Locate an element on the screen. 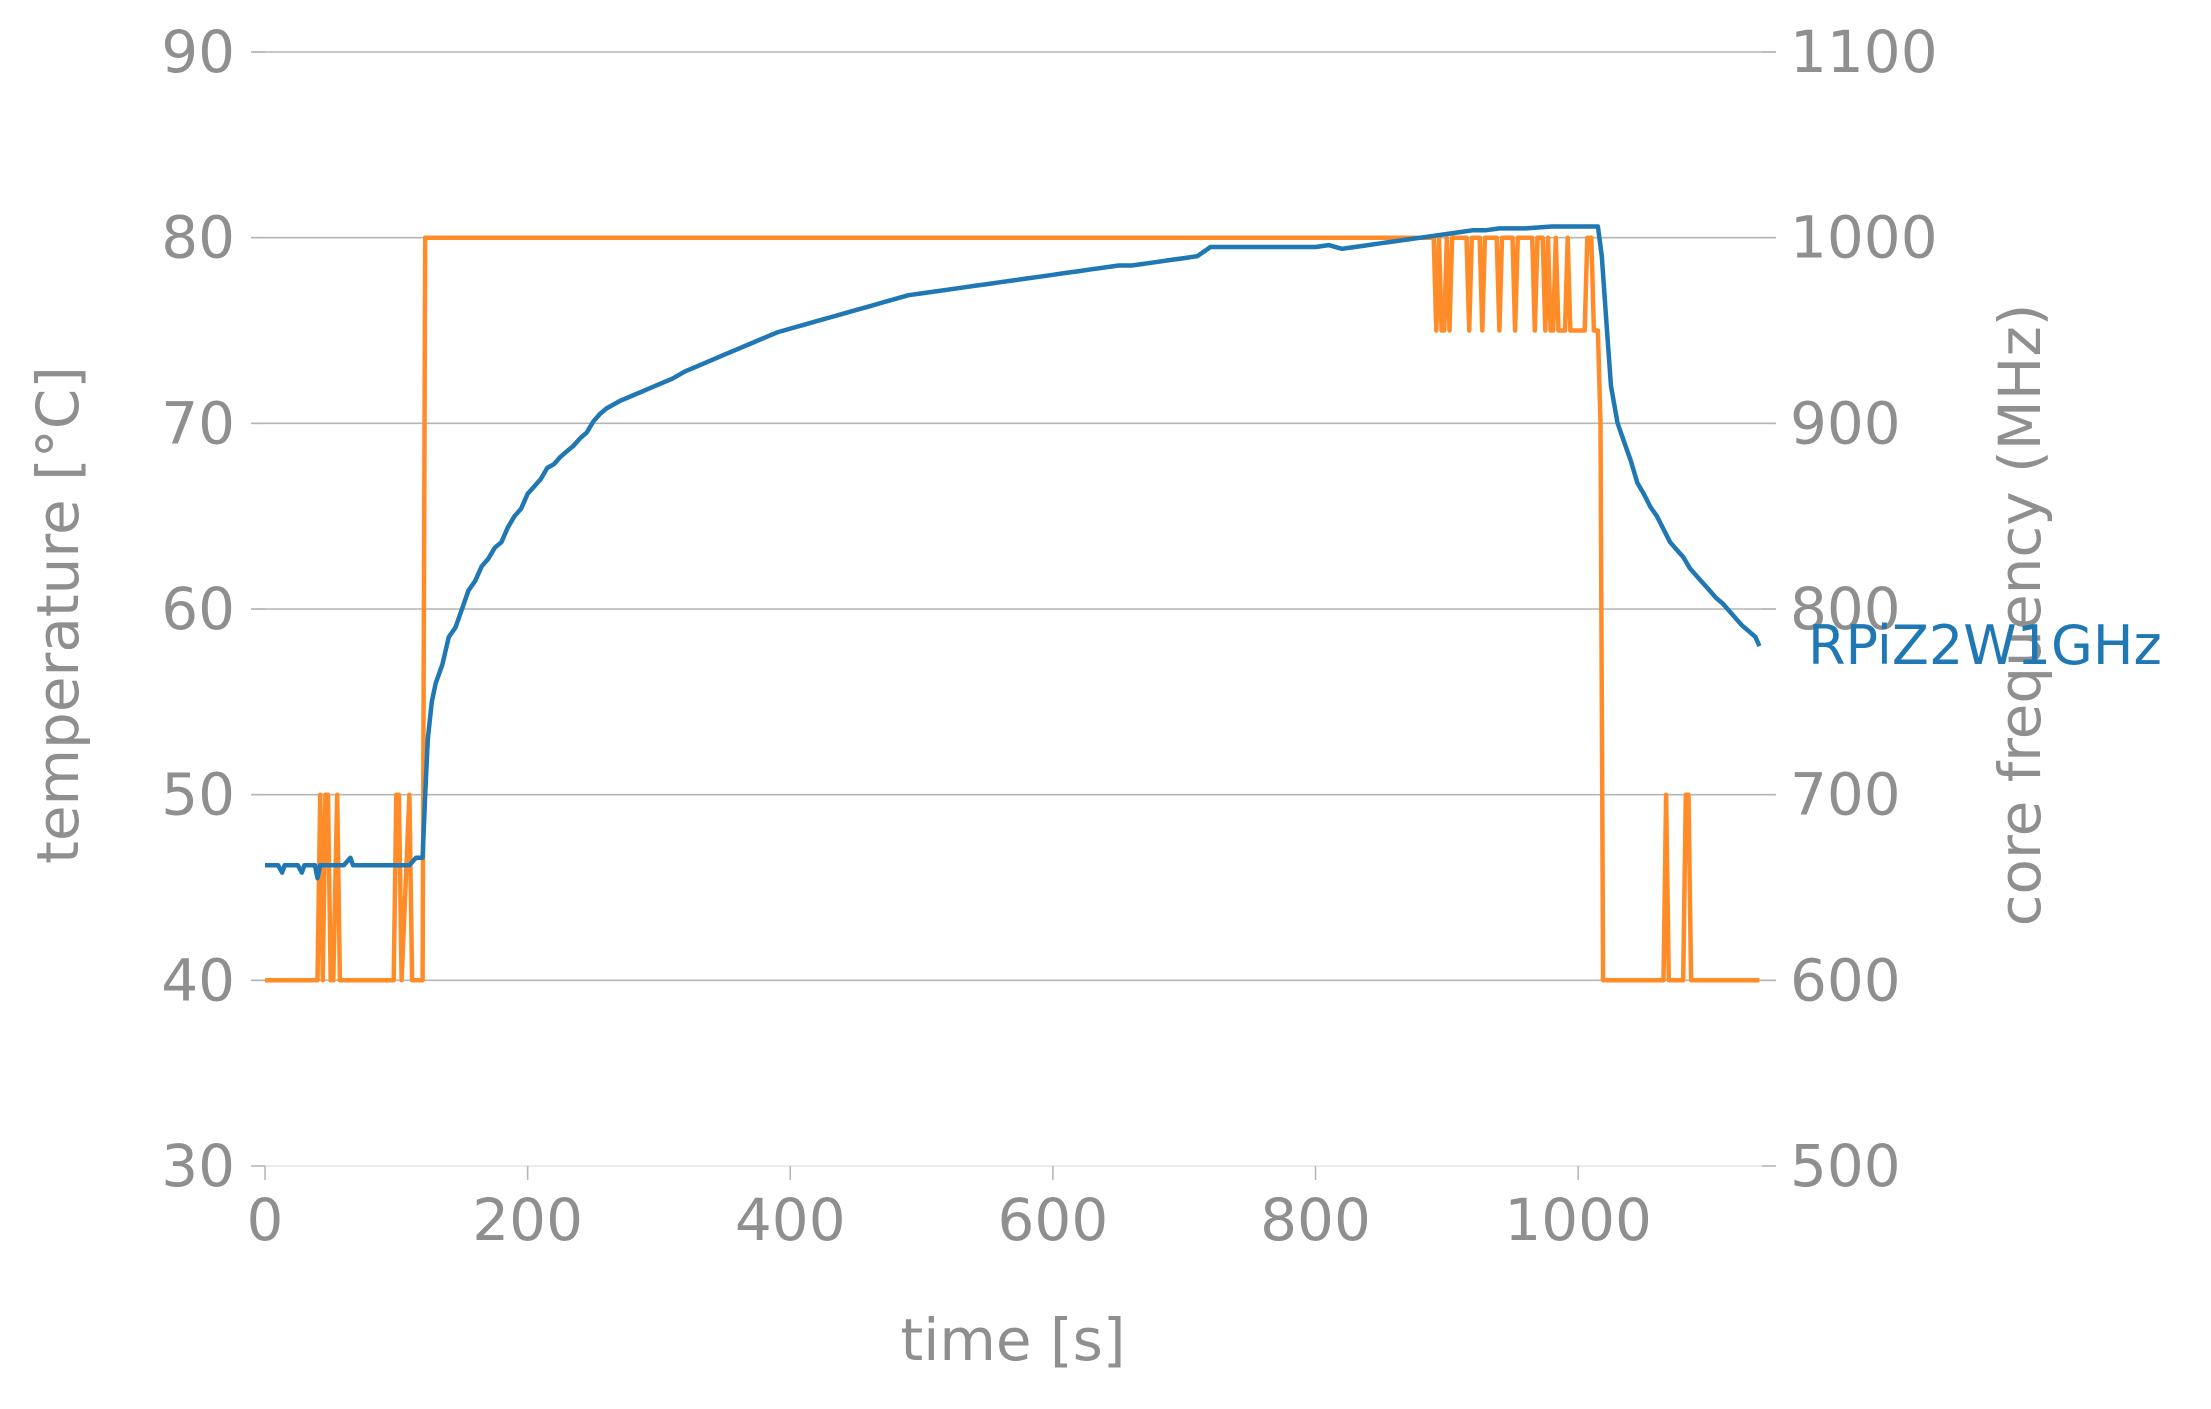  y-tick-label-70: 70 is located at coordinates (198, 423).